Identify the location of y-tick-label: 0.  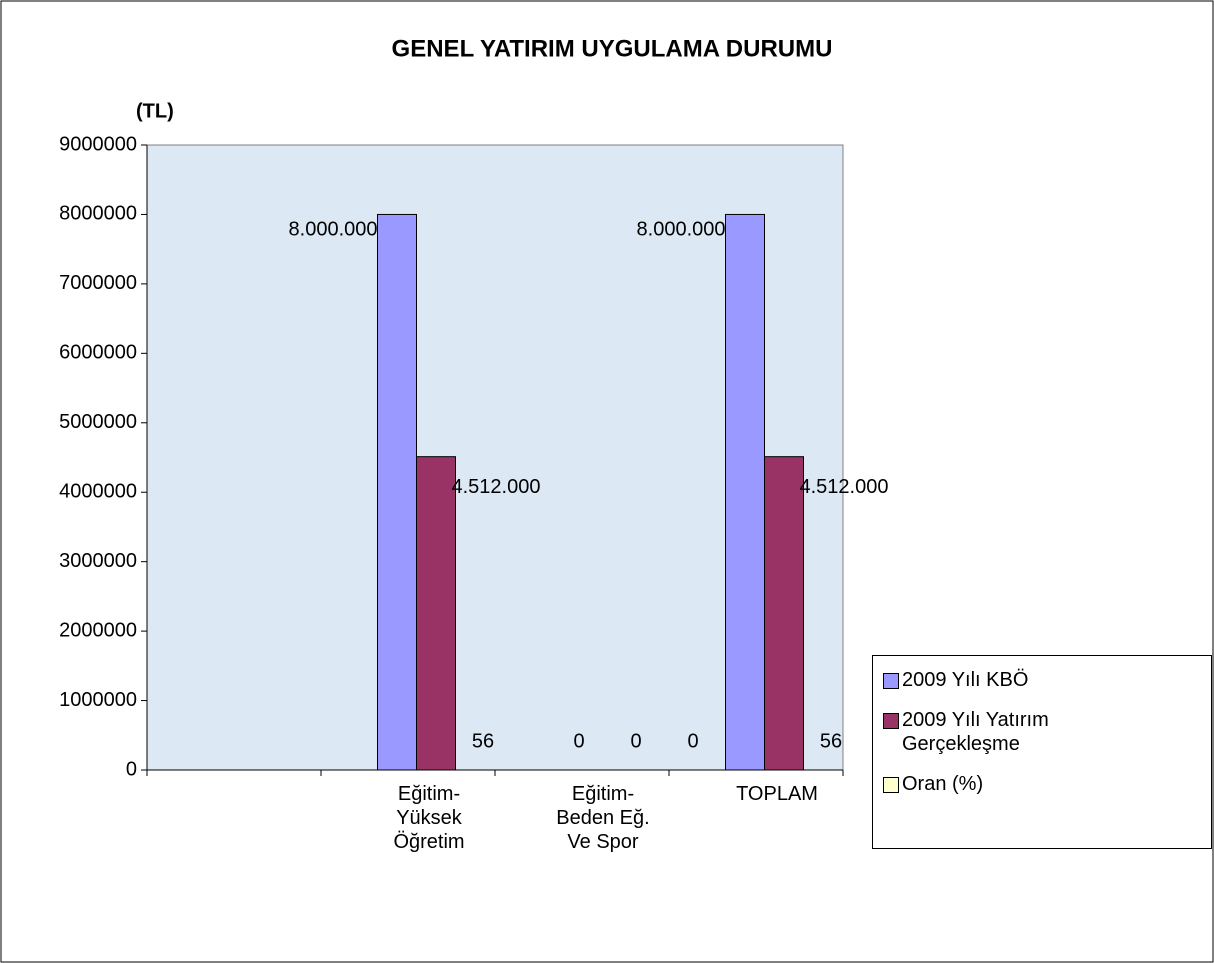
(131, 769).